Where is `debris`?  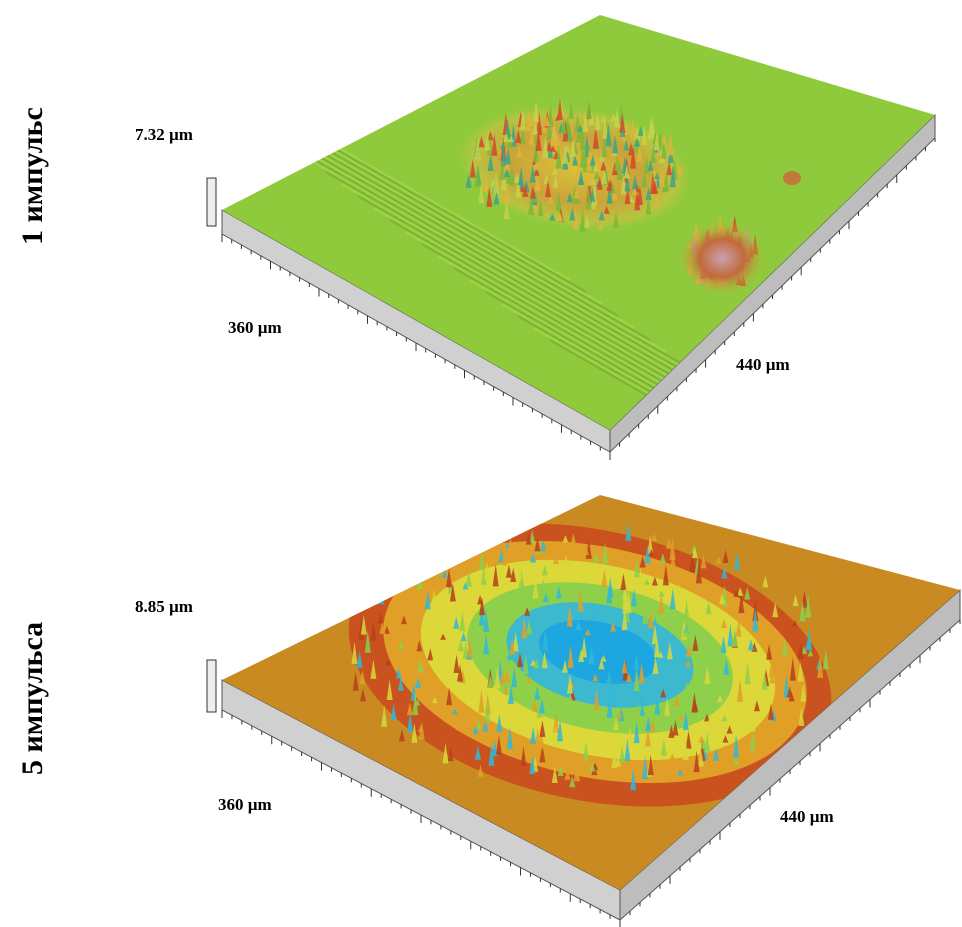
debris is located at coordinates (722, 258).